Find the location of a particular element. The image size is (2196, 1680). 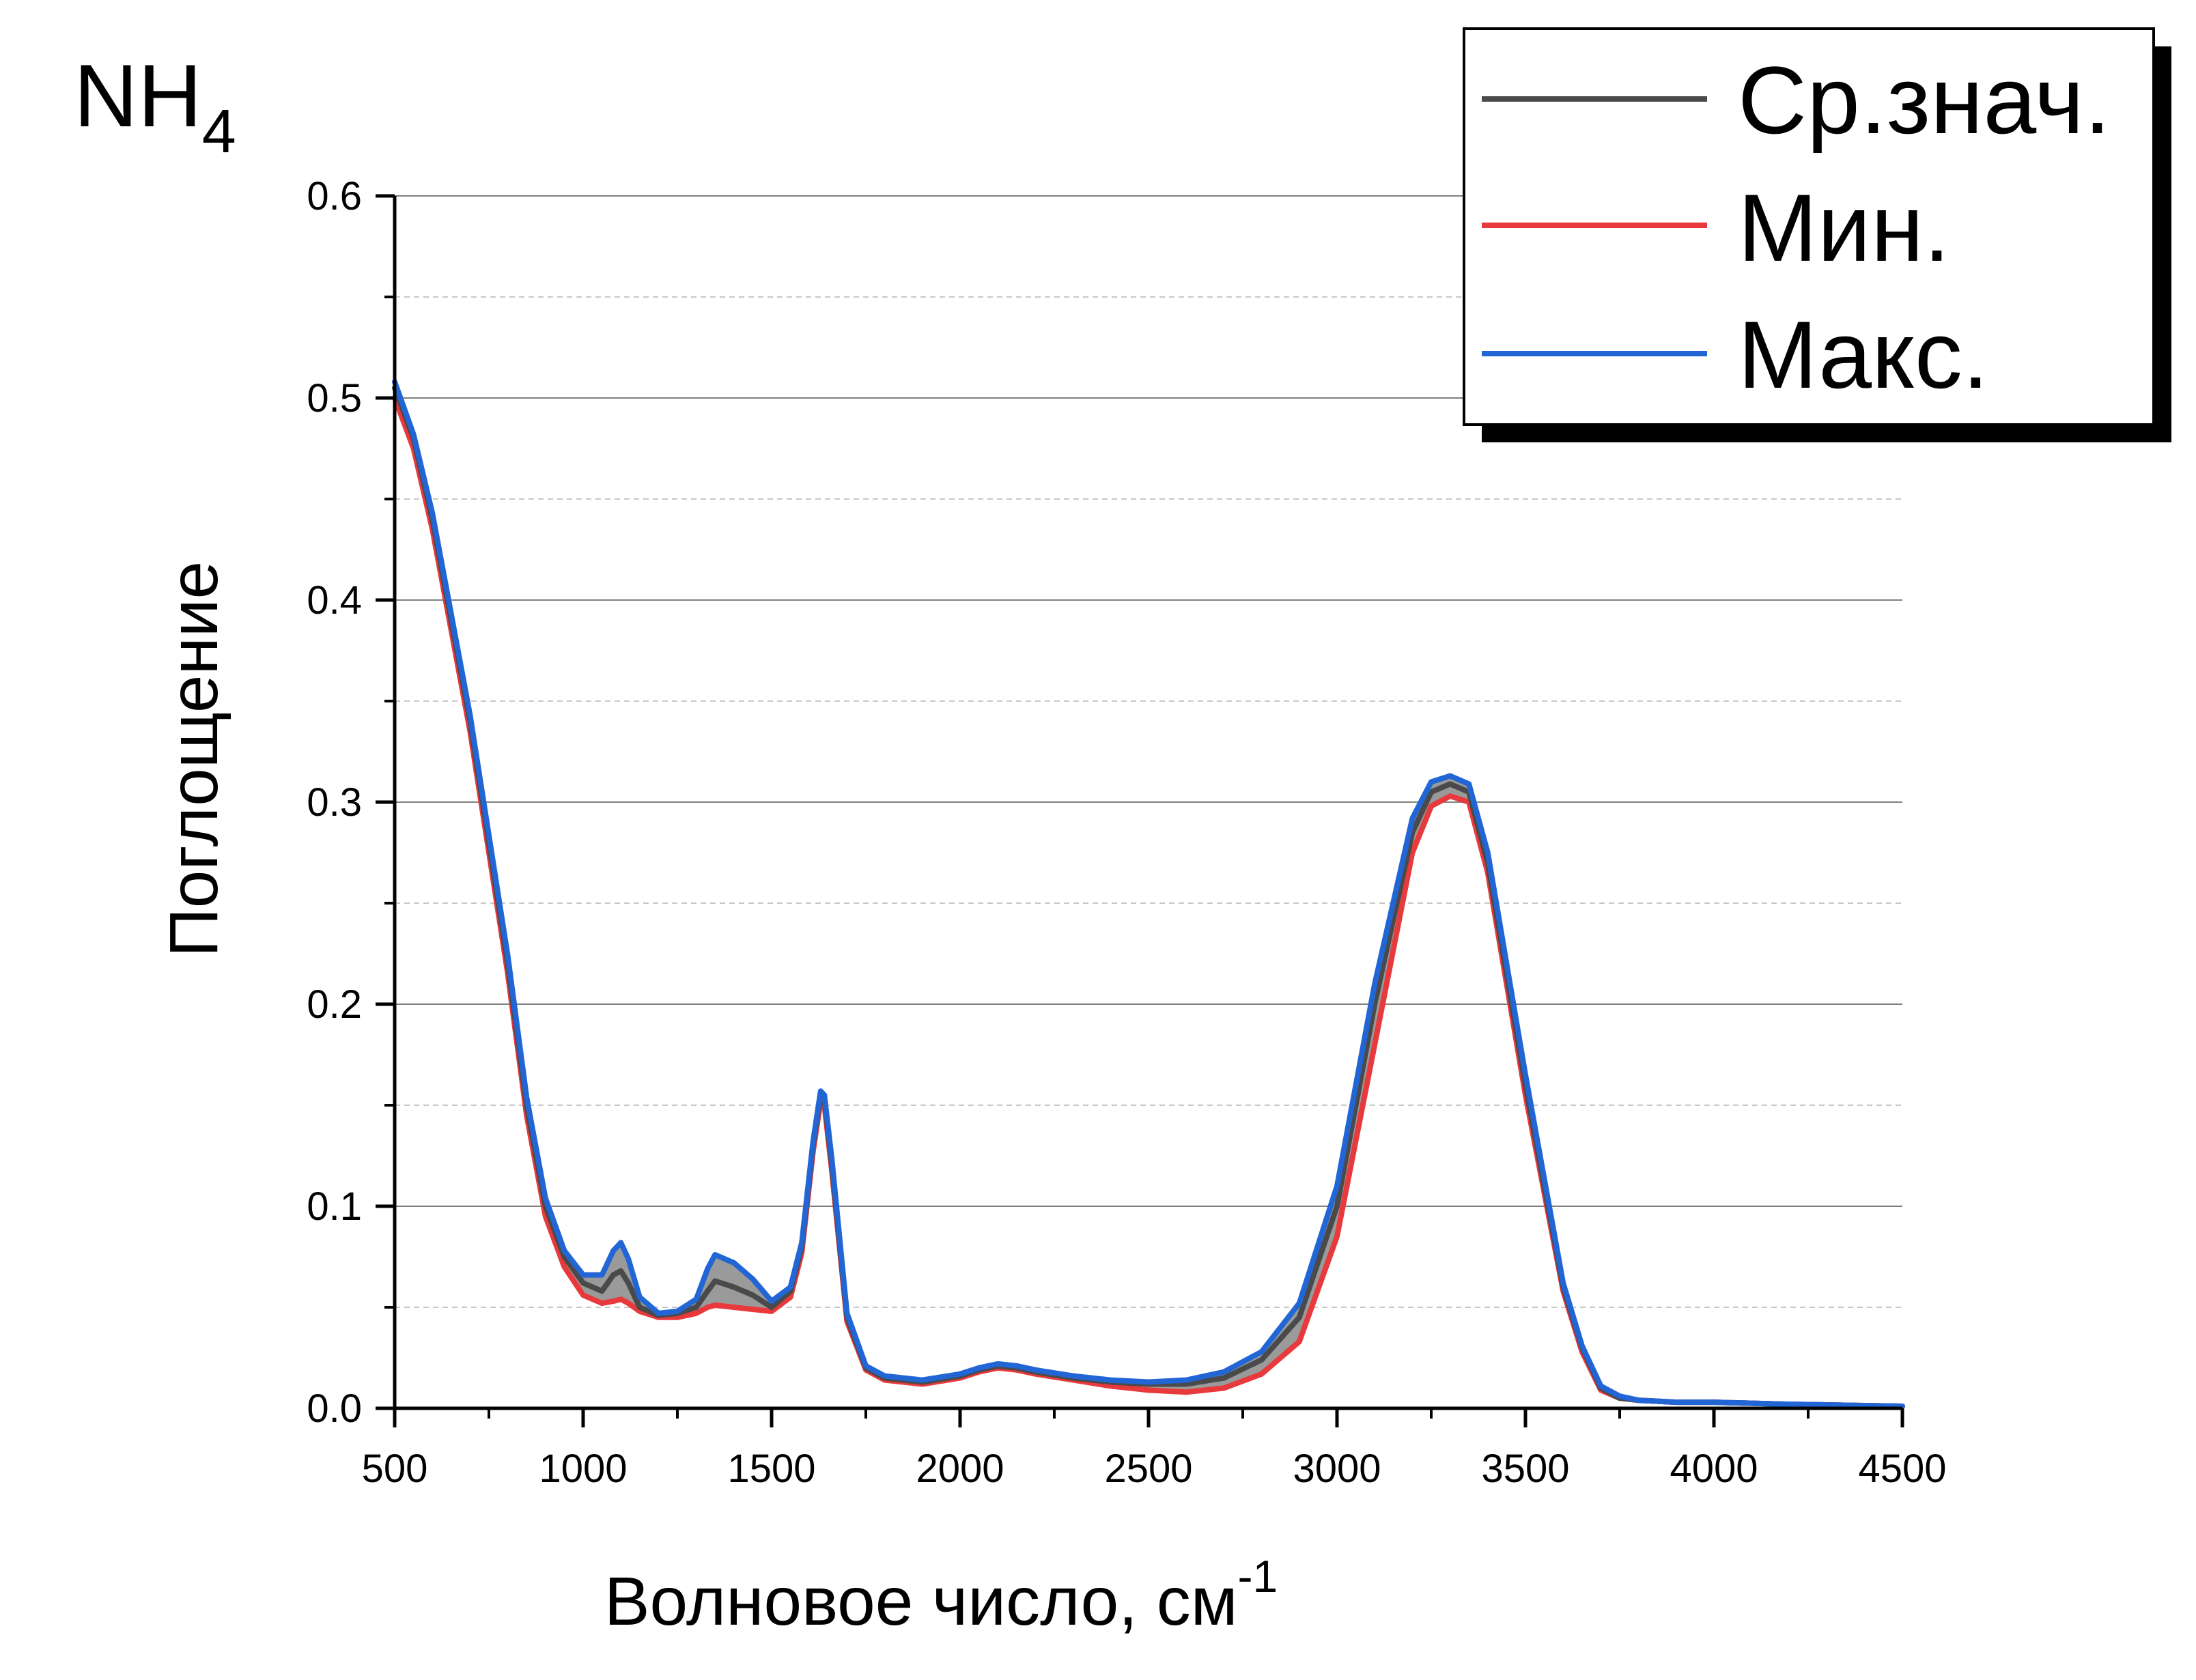

legend: Ср.знач. Мин. Макс. is located at coordinates (1817, 234).